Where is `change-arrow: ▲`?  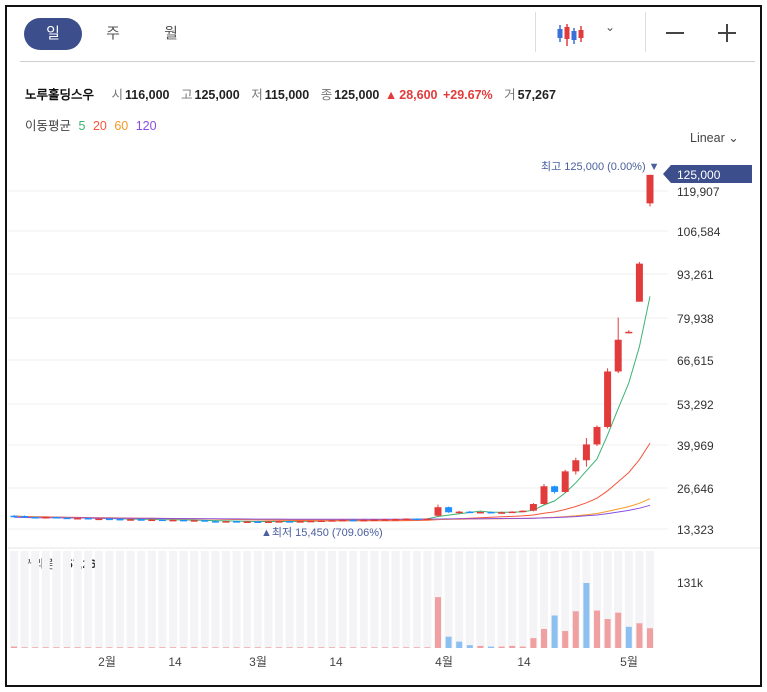 change-arrow: ▲ is located at coordinates (391, 95).